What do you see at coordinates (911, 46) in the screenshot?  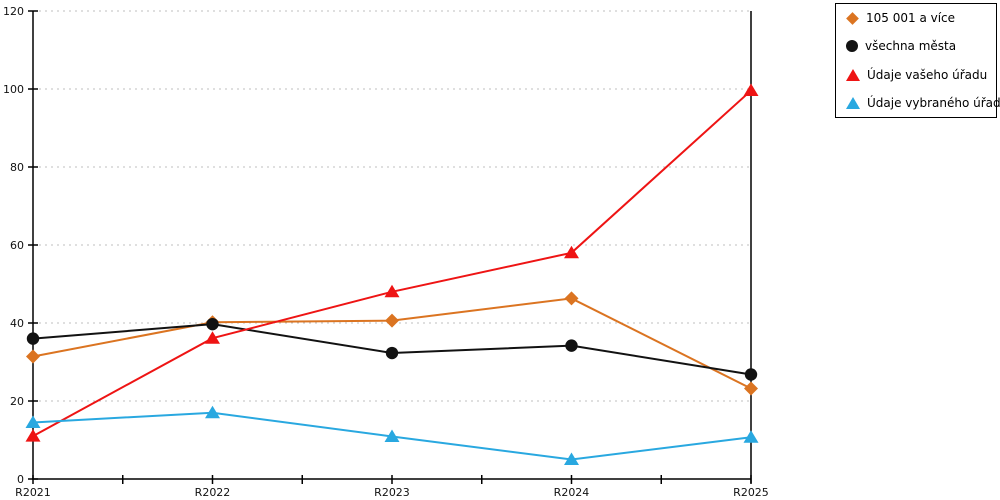 I see `legend-label: všechna města` at bounding box center [911, 46].